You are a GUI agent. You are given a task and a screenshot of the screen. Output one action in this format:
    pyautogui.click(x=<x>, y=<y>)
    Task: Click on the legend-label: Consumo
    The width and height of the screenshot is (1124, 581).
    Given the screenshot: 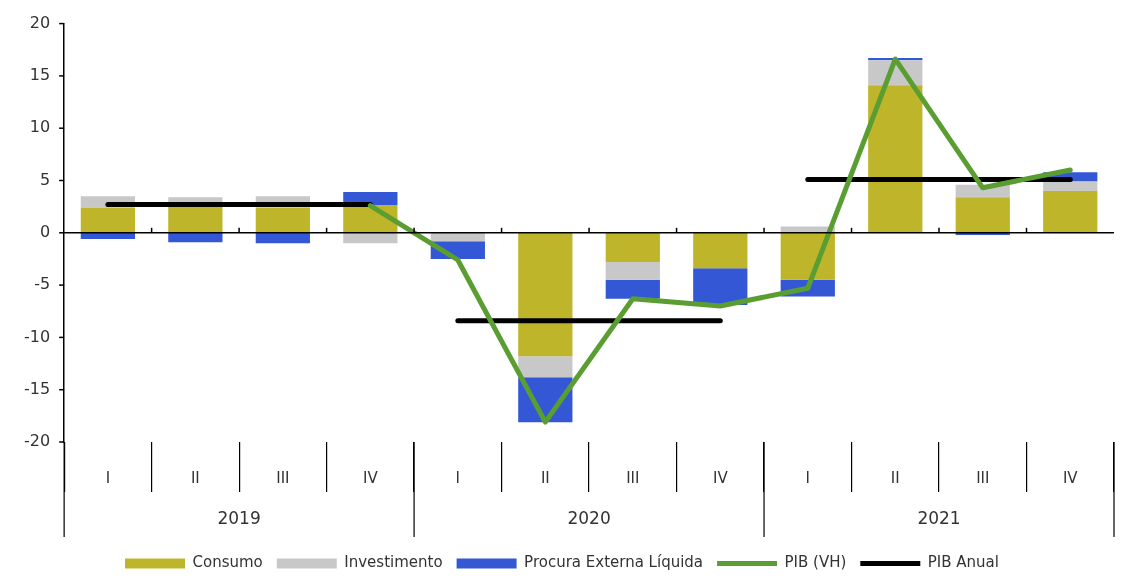 What is the action you would take?
    pyautogui.click(x=227, y=562)
    